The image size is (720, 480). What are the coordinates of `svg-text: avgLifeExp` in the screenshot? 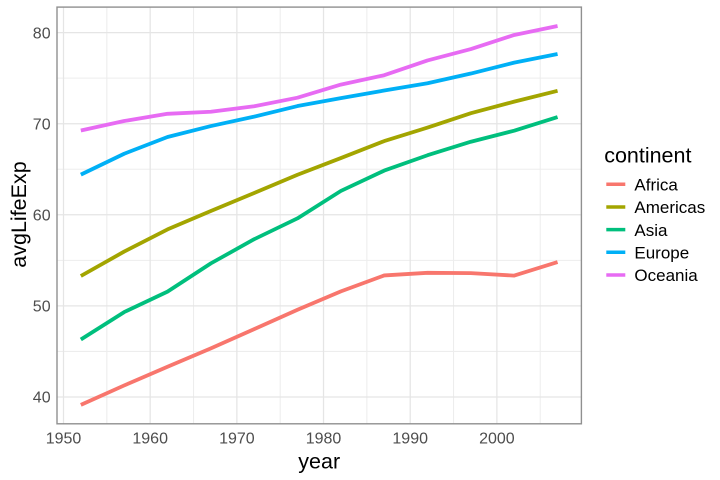 It's located at (19, 214).